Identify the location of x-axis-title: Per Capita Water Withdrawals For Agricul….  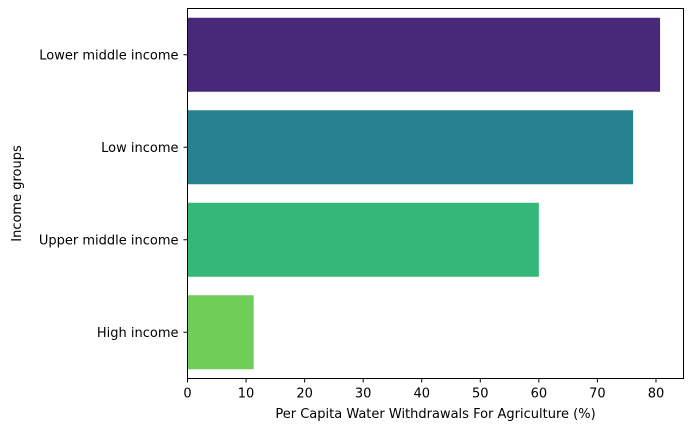
(435, 414).